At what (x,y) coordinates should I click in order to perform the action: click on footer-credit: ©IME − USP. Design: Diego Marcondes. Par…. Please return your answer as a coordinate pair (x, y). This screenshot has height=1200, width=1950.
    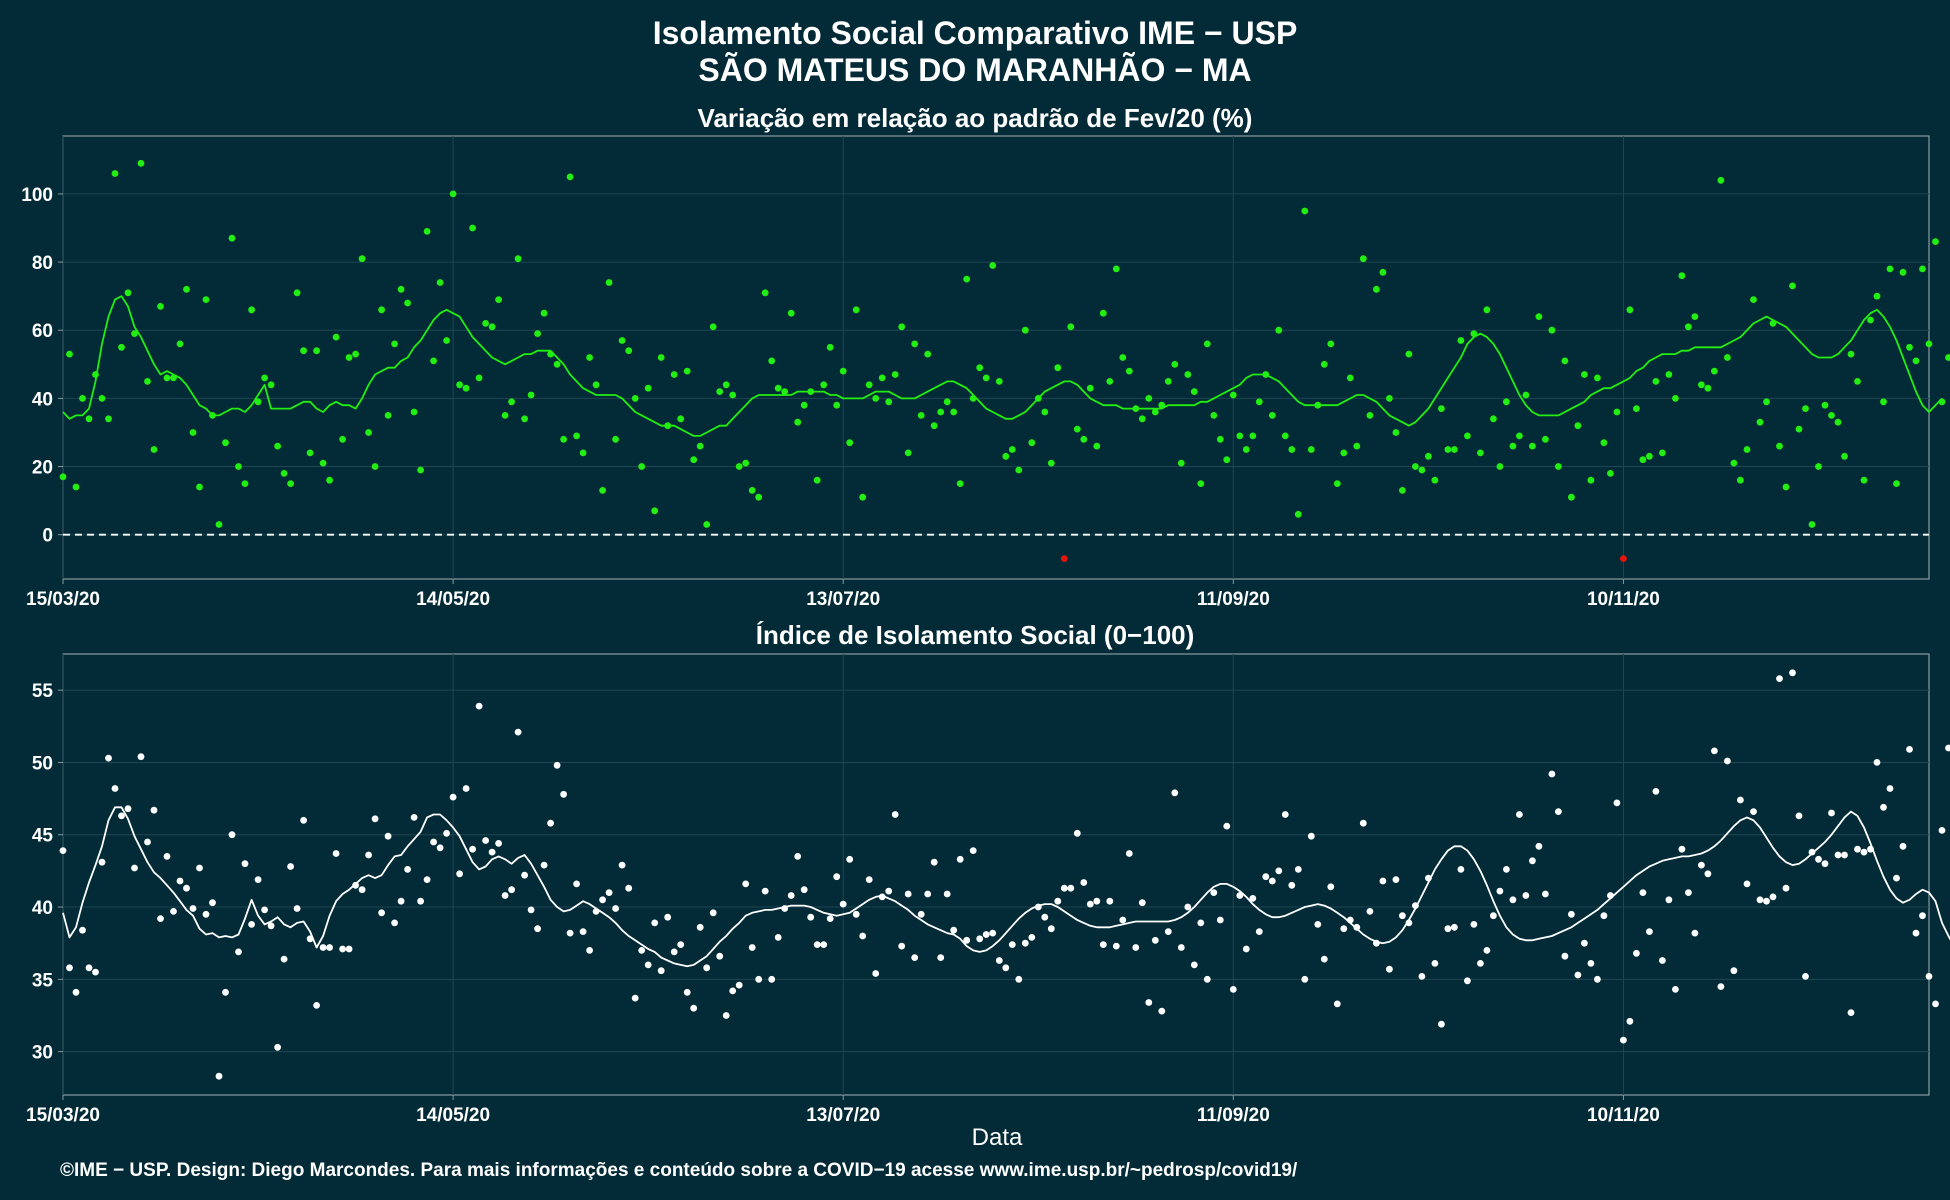
    Looking at the image, I should click on (679, 1170).